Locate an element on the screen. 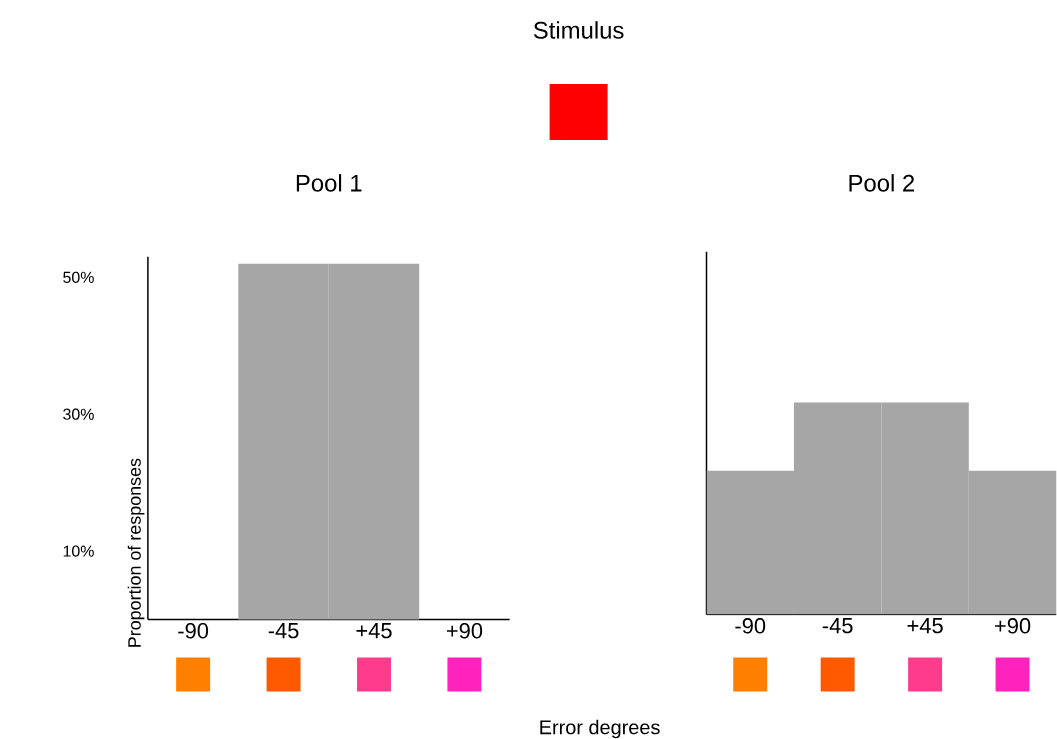 Image resolution: width=1057 pixels, height=739 pixels. y-axis-title: Proportion of responses is located at coordinates (136, 552).